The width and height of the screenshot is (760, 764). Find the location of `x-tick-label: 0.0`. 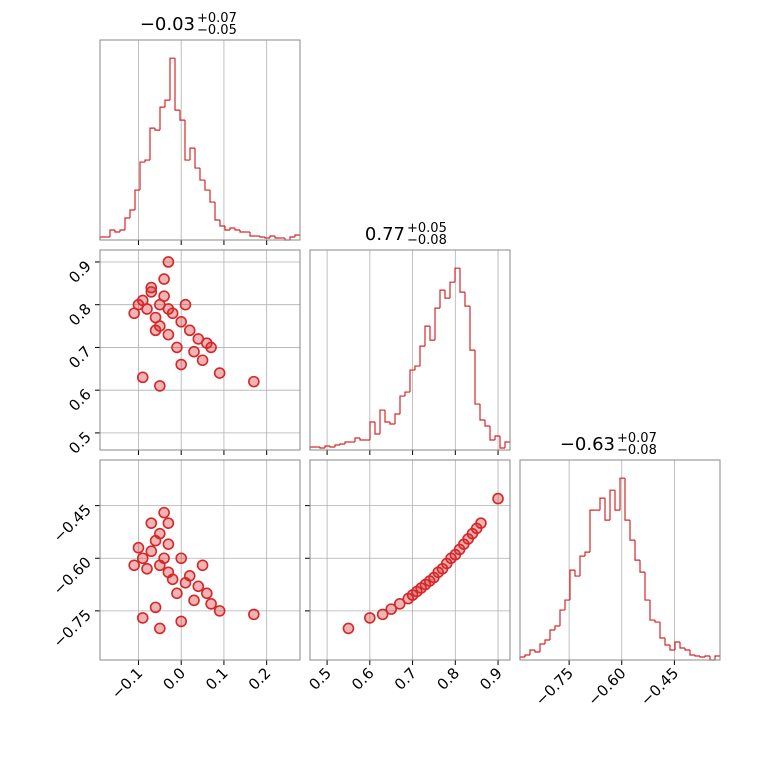

x-tick-label: 0.0 is located at coordinates (174, 679).